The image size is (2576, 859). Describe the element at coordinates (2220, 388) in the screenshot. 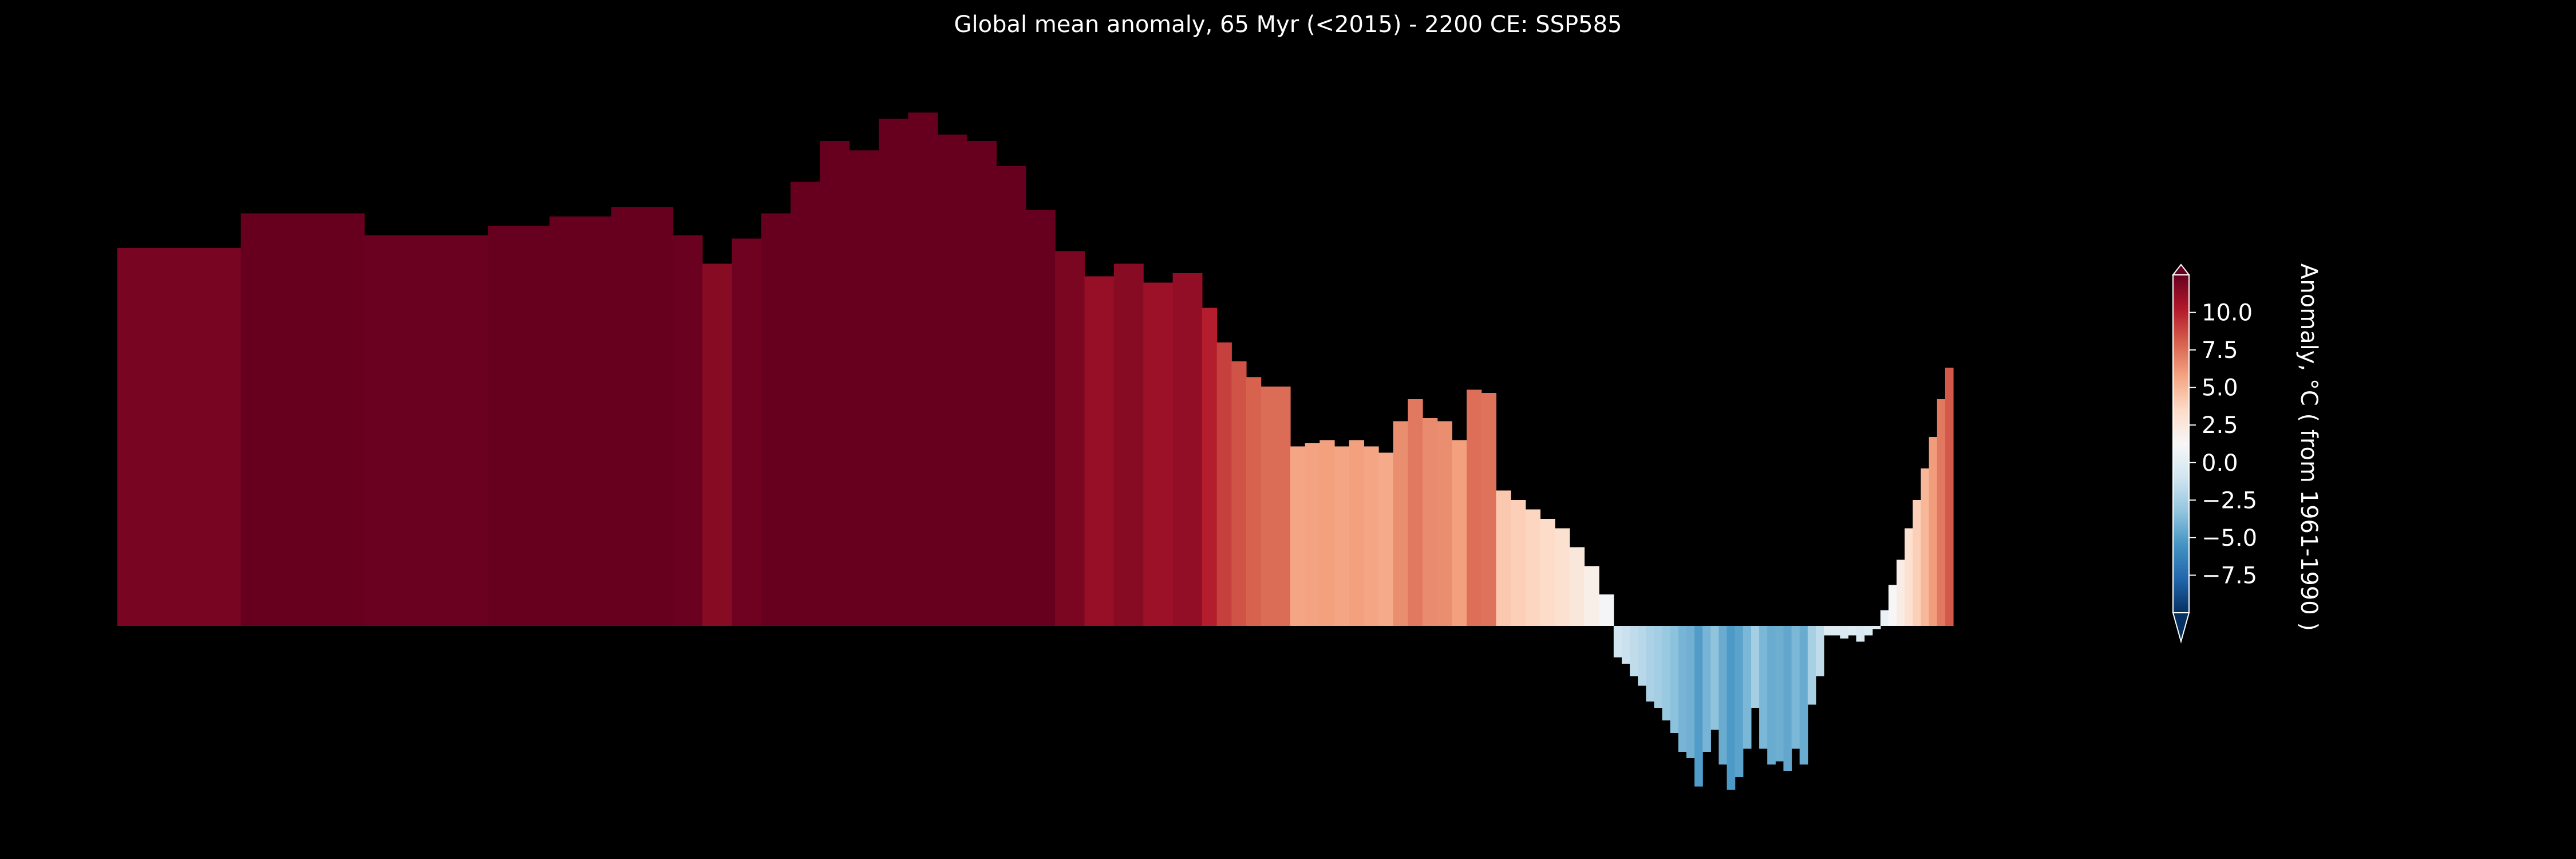

I see `colorbar-tick-label: 5.0` at that location.